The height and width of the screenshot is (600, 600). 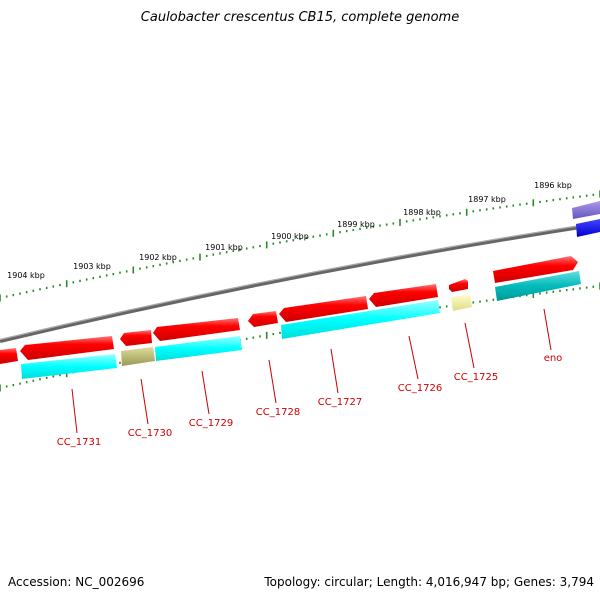 I want to click on label-CC_1731: CC_1731, so click(x=79, y=442).